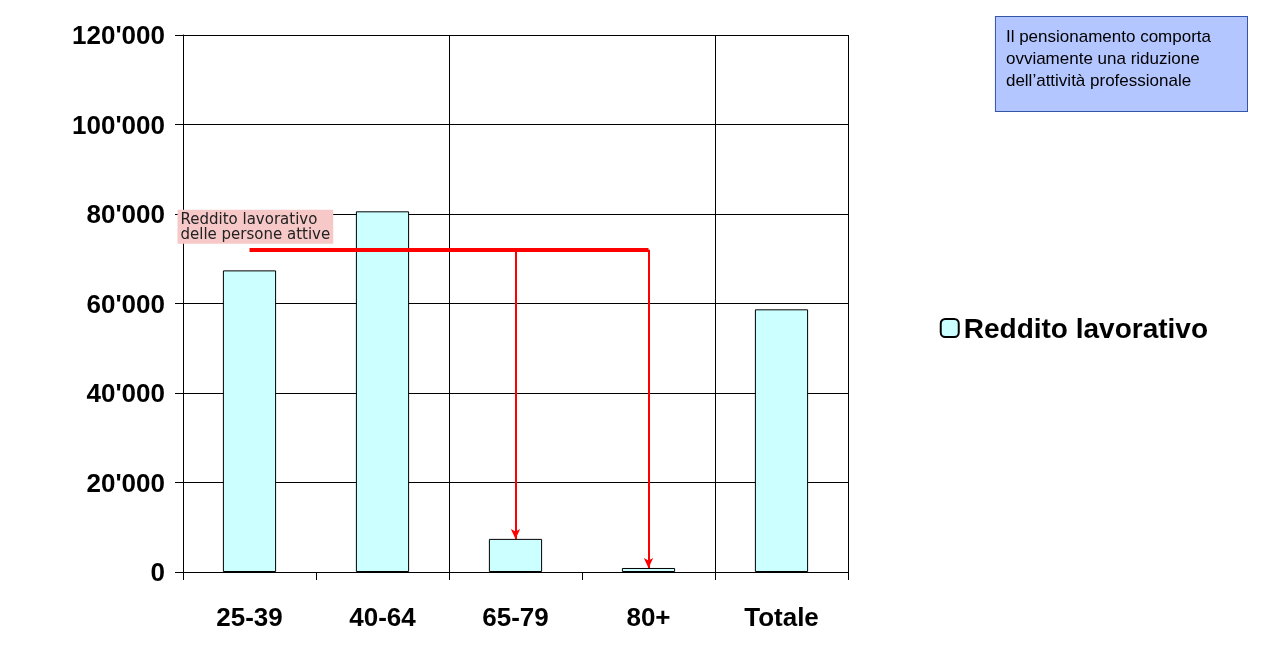 This screenshot has width=1268, height=657. I want to click on y-tick-label: 60'000, so click(125, 303).